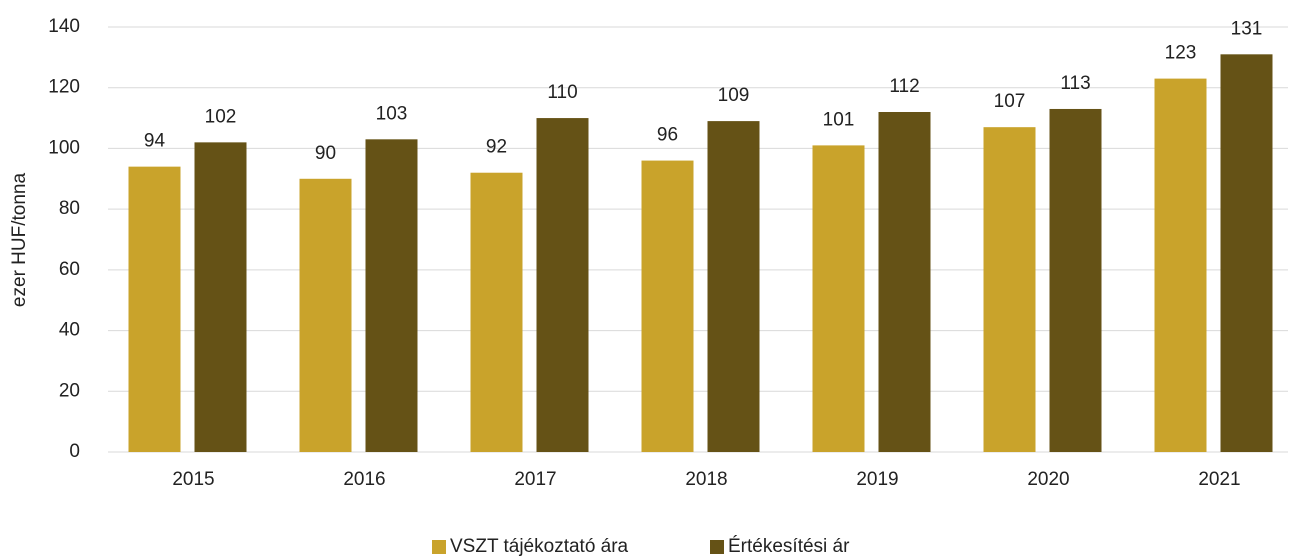  I want to click on x-tick-label: 2019, so click(877, 479).